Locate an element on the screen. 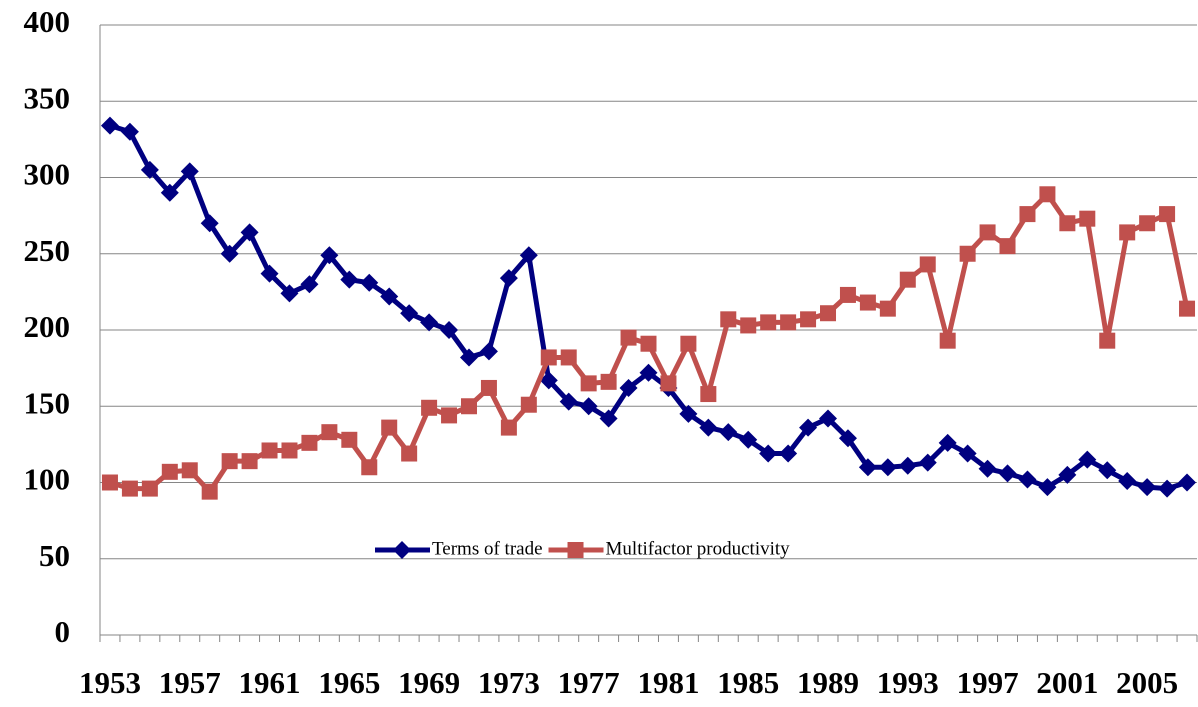  y-tick-label: 50 is located at coordinates (54, 555).